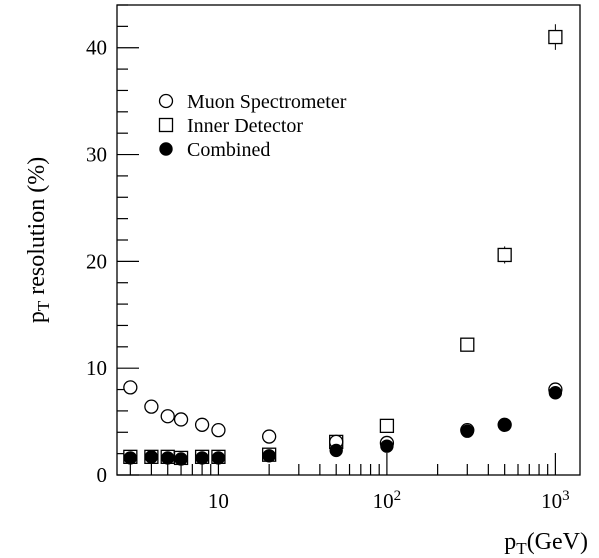  Describe the element at coordinates (96, 155) in the screenshot. I see `y-tick-label: 30` at that location.